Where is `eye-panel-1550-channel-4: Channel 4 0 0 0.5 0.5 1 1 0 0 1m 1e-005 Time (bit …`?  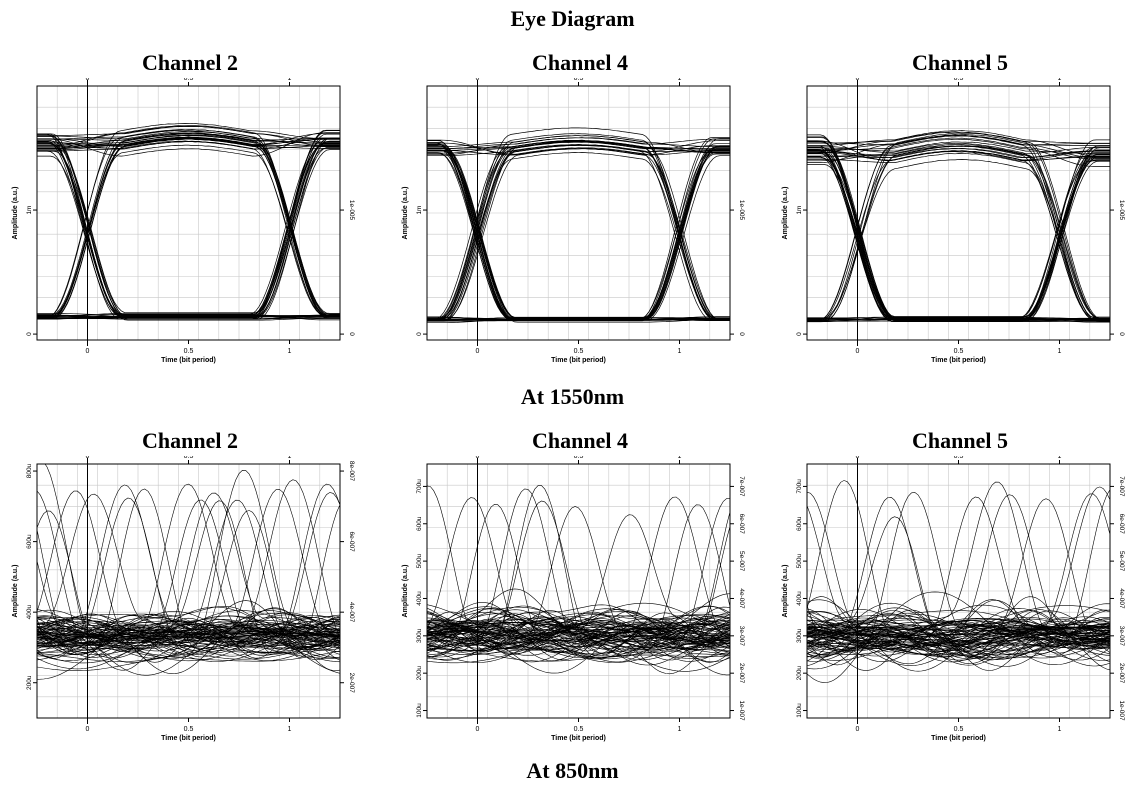
eye-panel-1550-channel-4: Channel 4 0 0 0.5 0.5 1 1 0 0 1m 1e-005 Time (bit … is located at coordinates (580, 215).